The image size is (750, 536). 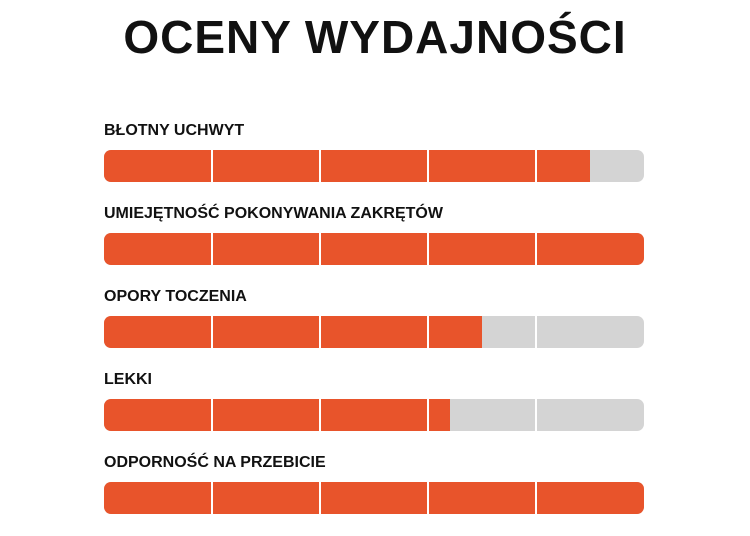 I want to click on rating-label: OPORY TOCZENIA, so click(x=175, y=296).